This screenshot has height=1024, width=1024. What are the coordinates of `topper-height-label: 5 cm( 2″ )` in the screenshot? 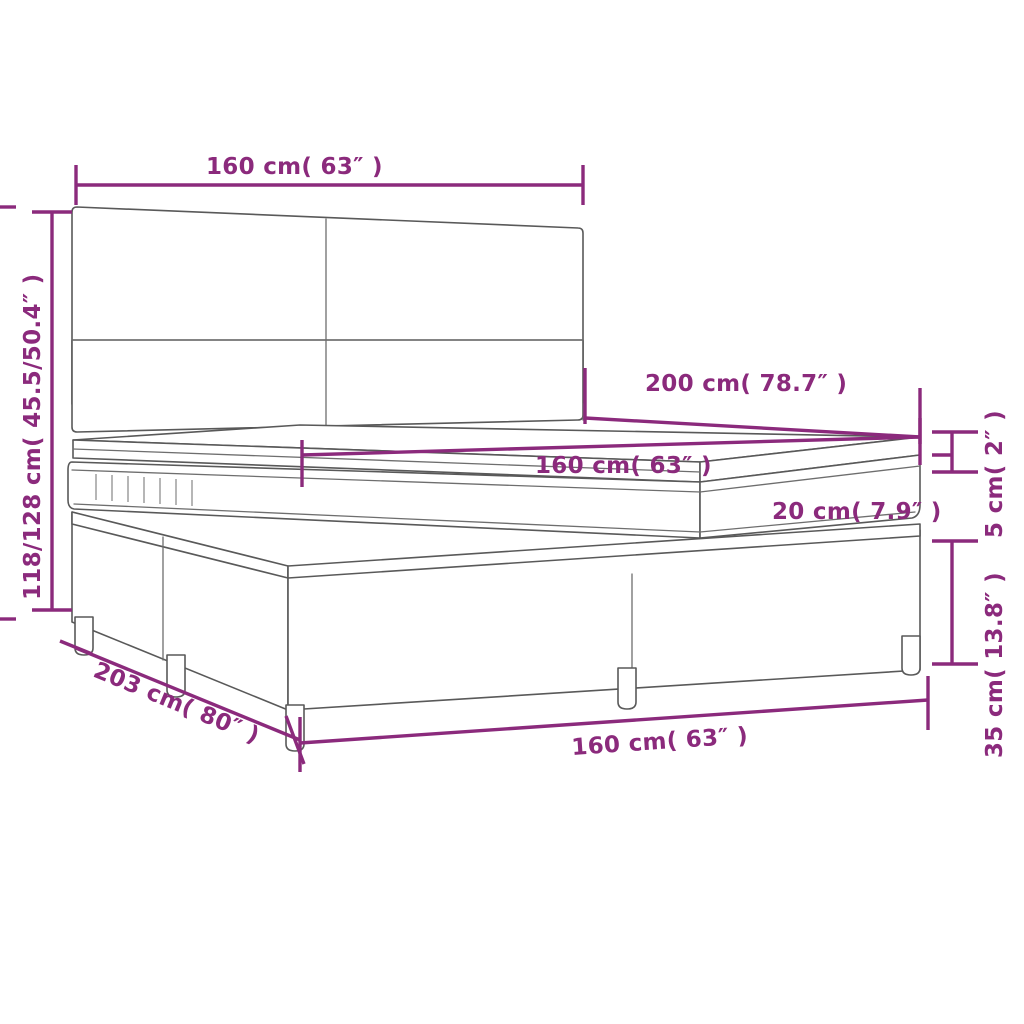 It's located at (995, 474).